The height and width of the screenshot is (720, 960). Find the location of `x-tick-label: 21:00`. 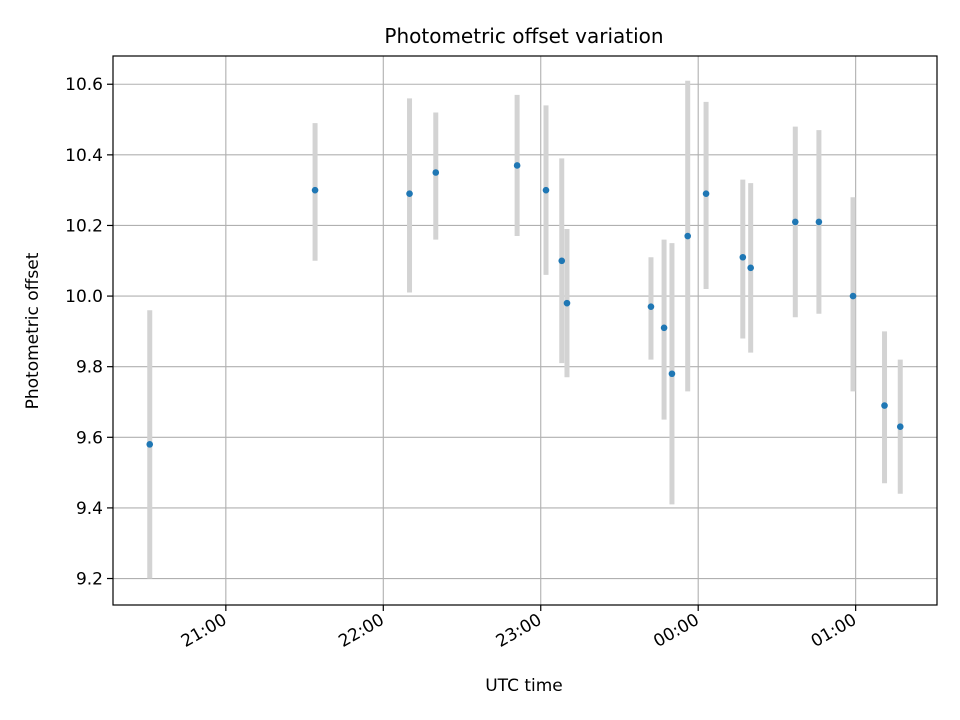

x-tick-label: 21:00 is located at coordinates (204, 631).